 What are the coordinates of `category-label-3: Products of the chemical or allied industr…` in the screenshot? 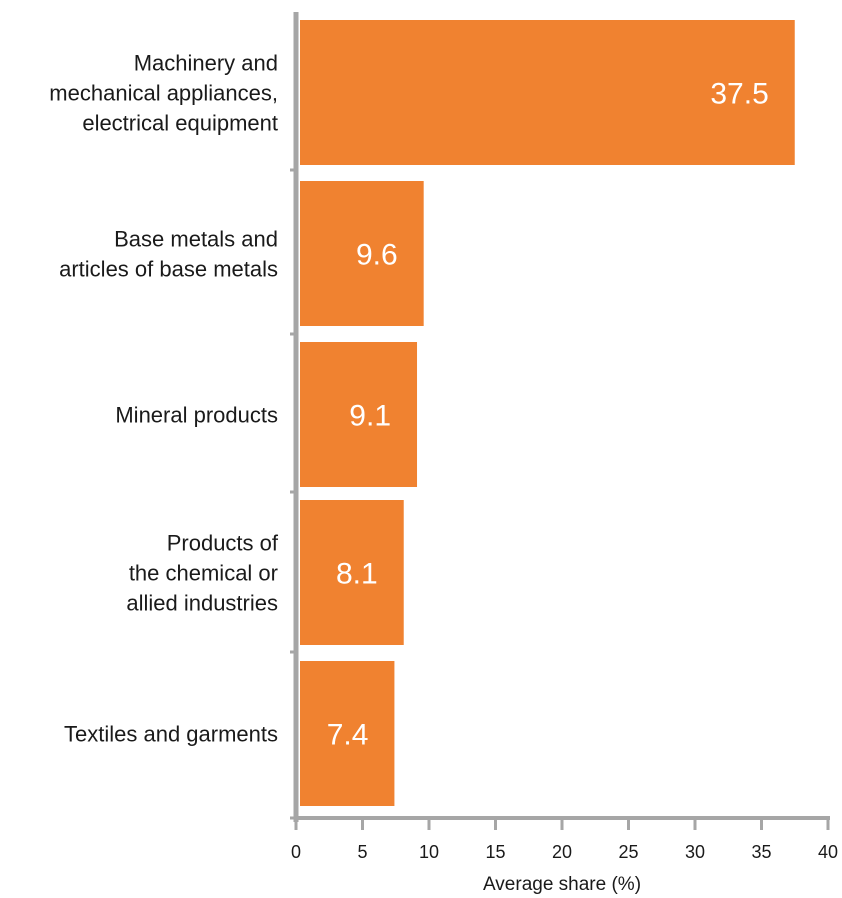 It's located at (202, 573).